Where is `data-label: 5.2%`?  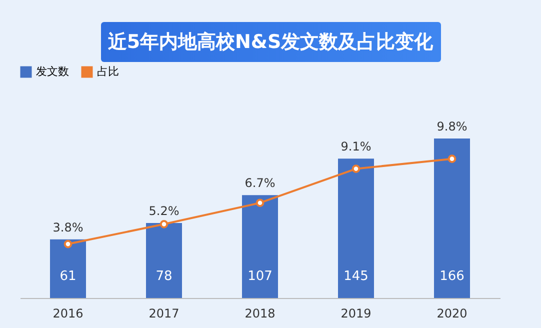 data-label: 5.2% is located at coordinates (164, 211).